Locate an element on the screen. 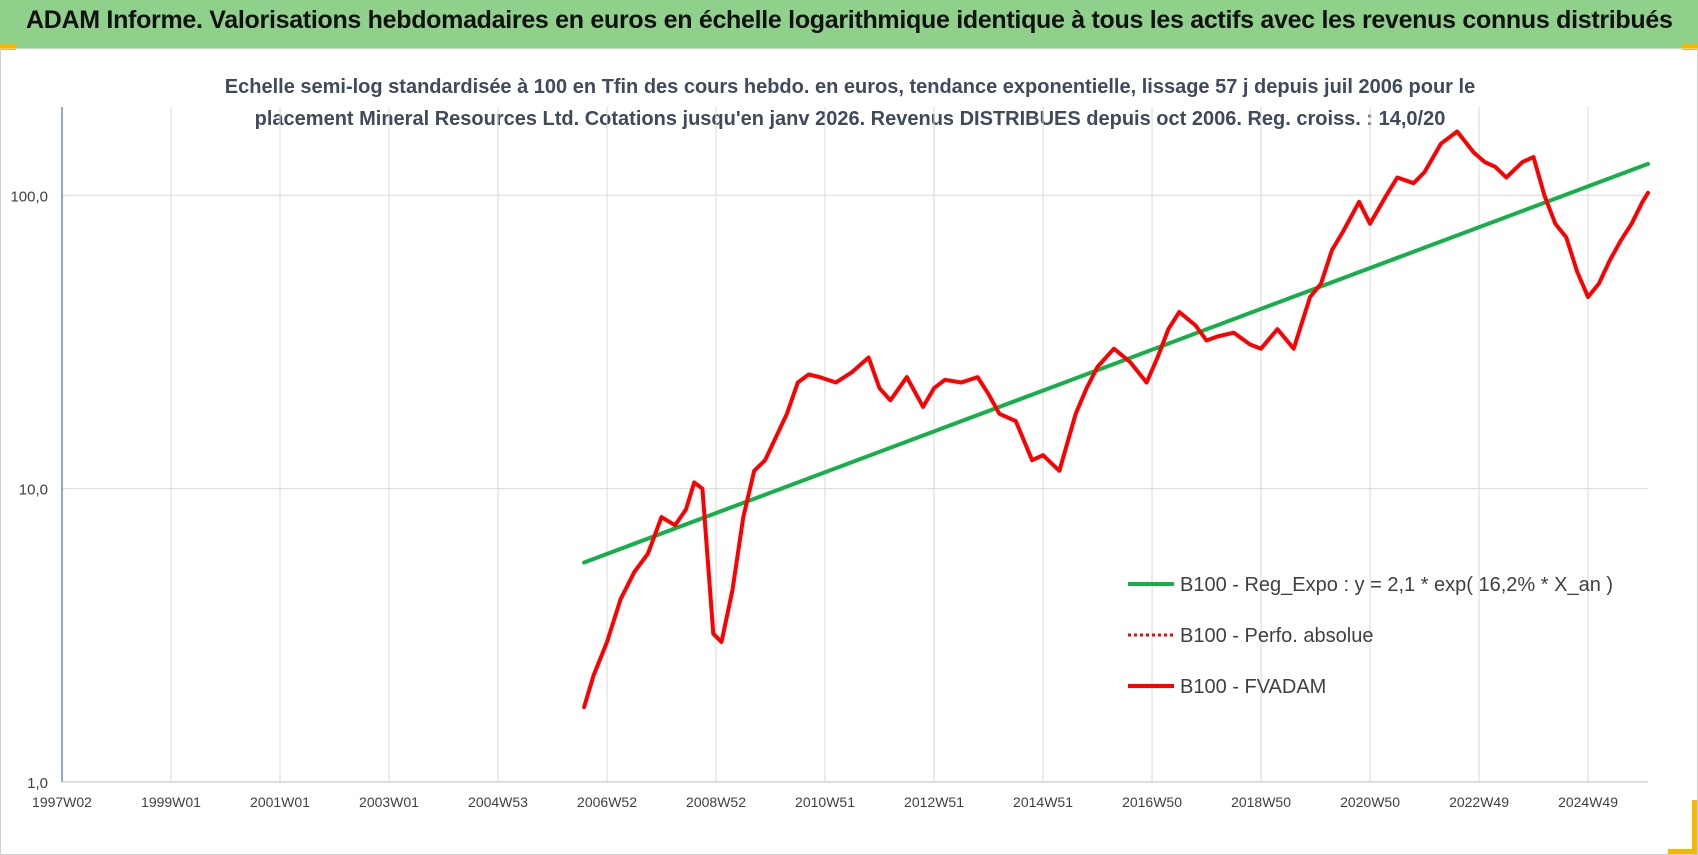 This screenshot has width=1698, height=855. x-tick-label: 2004W53 is located at coordinates (498, 802).